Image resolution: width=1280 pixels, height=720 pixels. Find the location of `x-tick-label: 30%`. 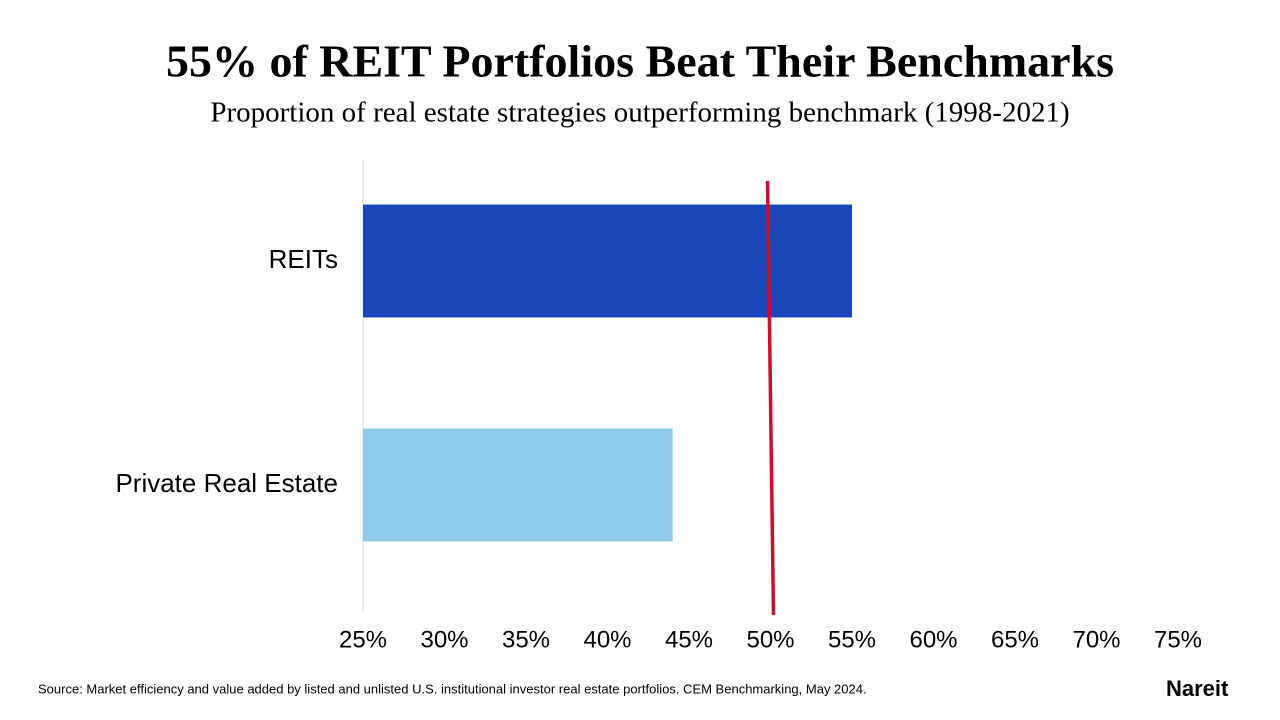

x-tick-label: 30% is located at coordinates (444, 639).